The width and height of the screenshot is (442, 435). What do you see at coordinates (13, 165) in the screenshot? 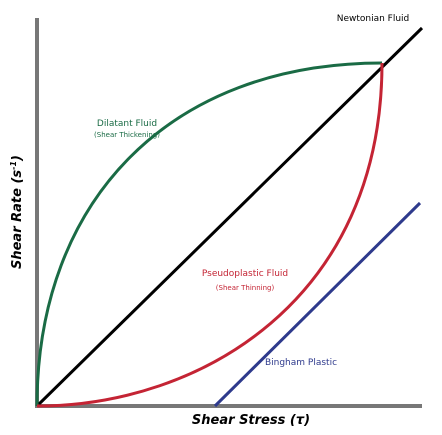
I see `y-axis-title-sup: -1` at bounding box center [13, 165].